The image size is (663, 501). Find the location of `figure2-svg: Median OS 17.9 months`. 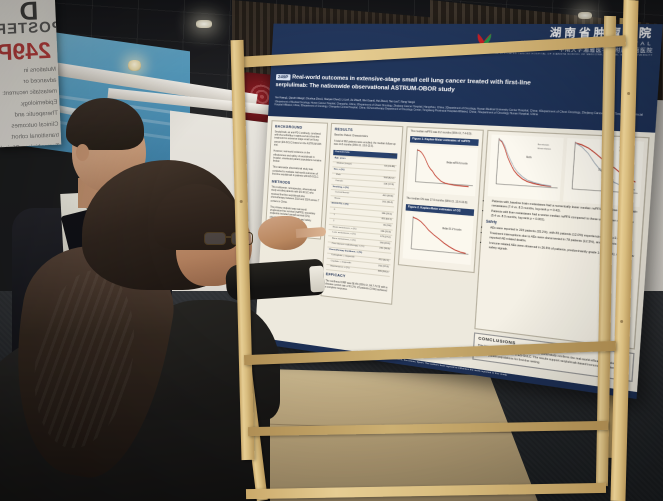

figure2-svg: Median OS 17.9 months is located at coordinates (438, 239).